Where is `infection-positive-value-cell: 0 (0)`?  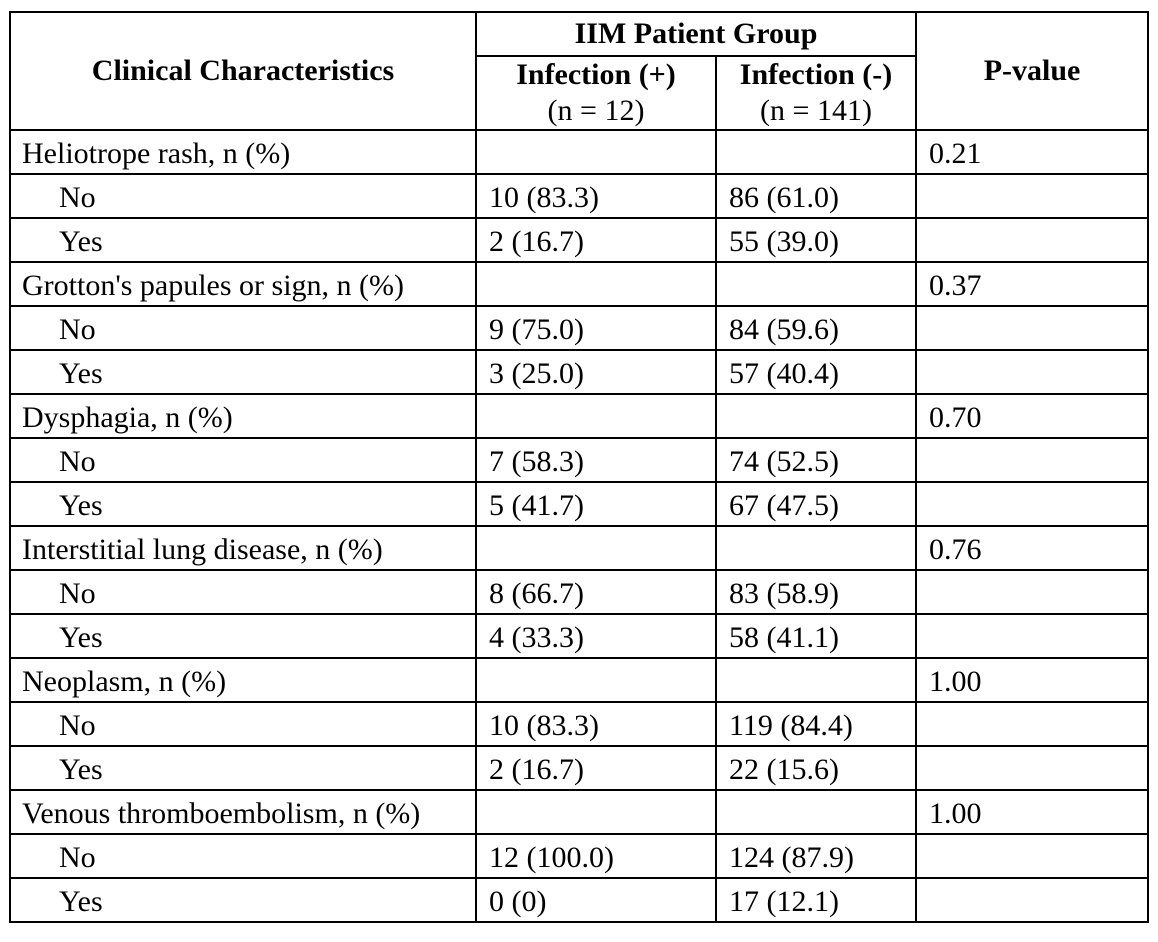 infection-positive-value-cell: 0 (0) is located at coordinates (596, 900).